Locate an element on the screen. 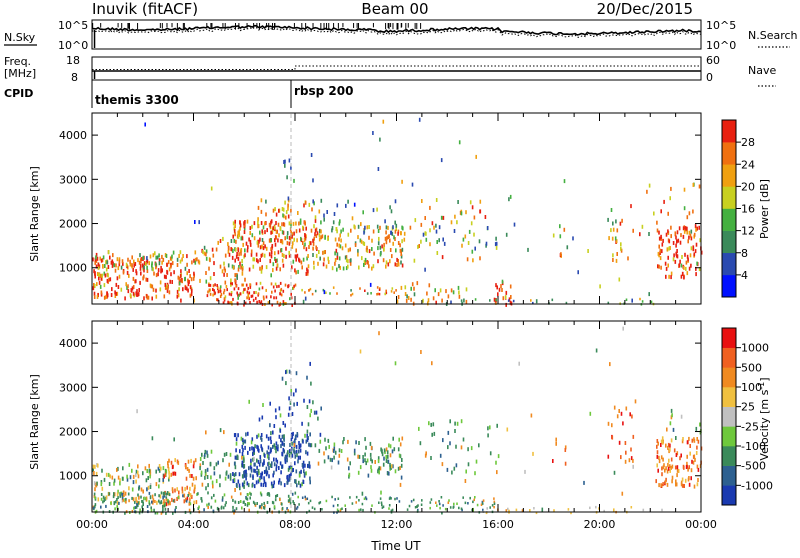 The image size is (800, 558). nsky-series is located at coordinates (396, 35).